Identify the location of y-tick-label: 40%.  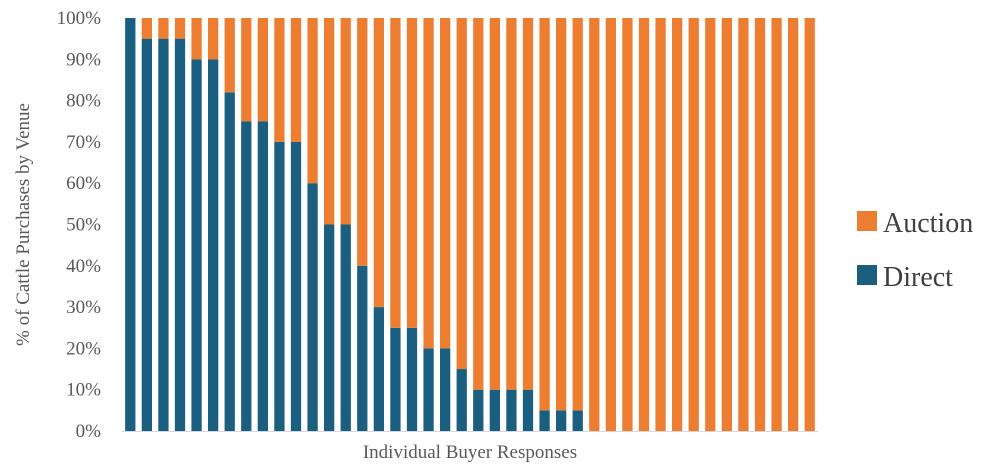
(83, 266).